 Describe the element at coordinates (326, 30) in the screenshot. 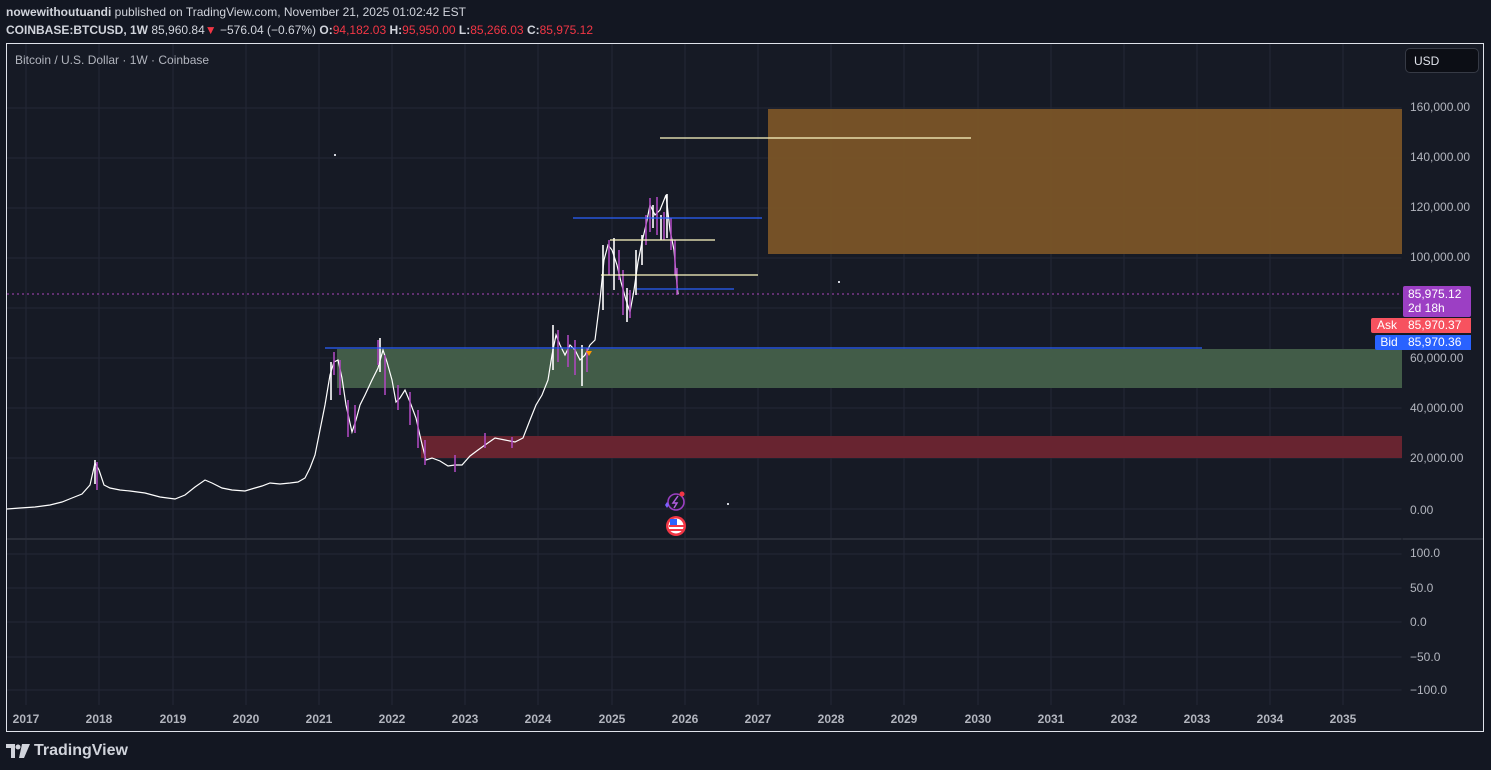

I see `open-label: O:` at that location.